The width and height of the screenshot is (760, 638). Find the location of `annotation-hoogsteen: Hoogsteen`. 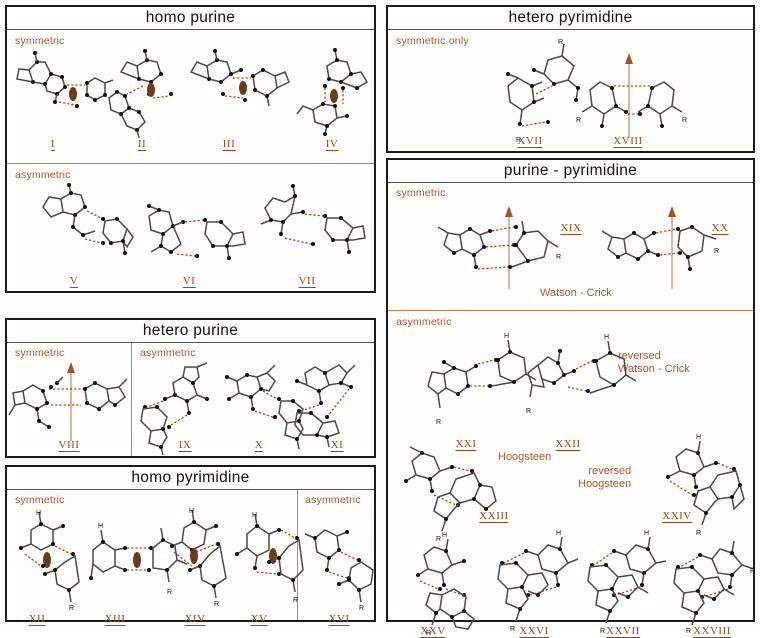

annotation-hoogsteen: Hoogsteen is located at coordinates (525, 457).